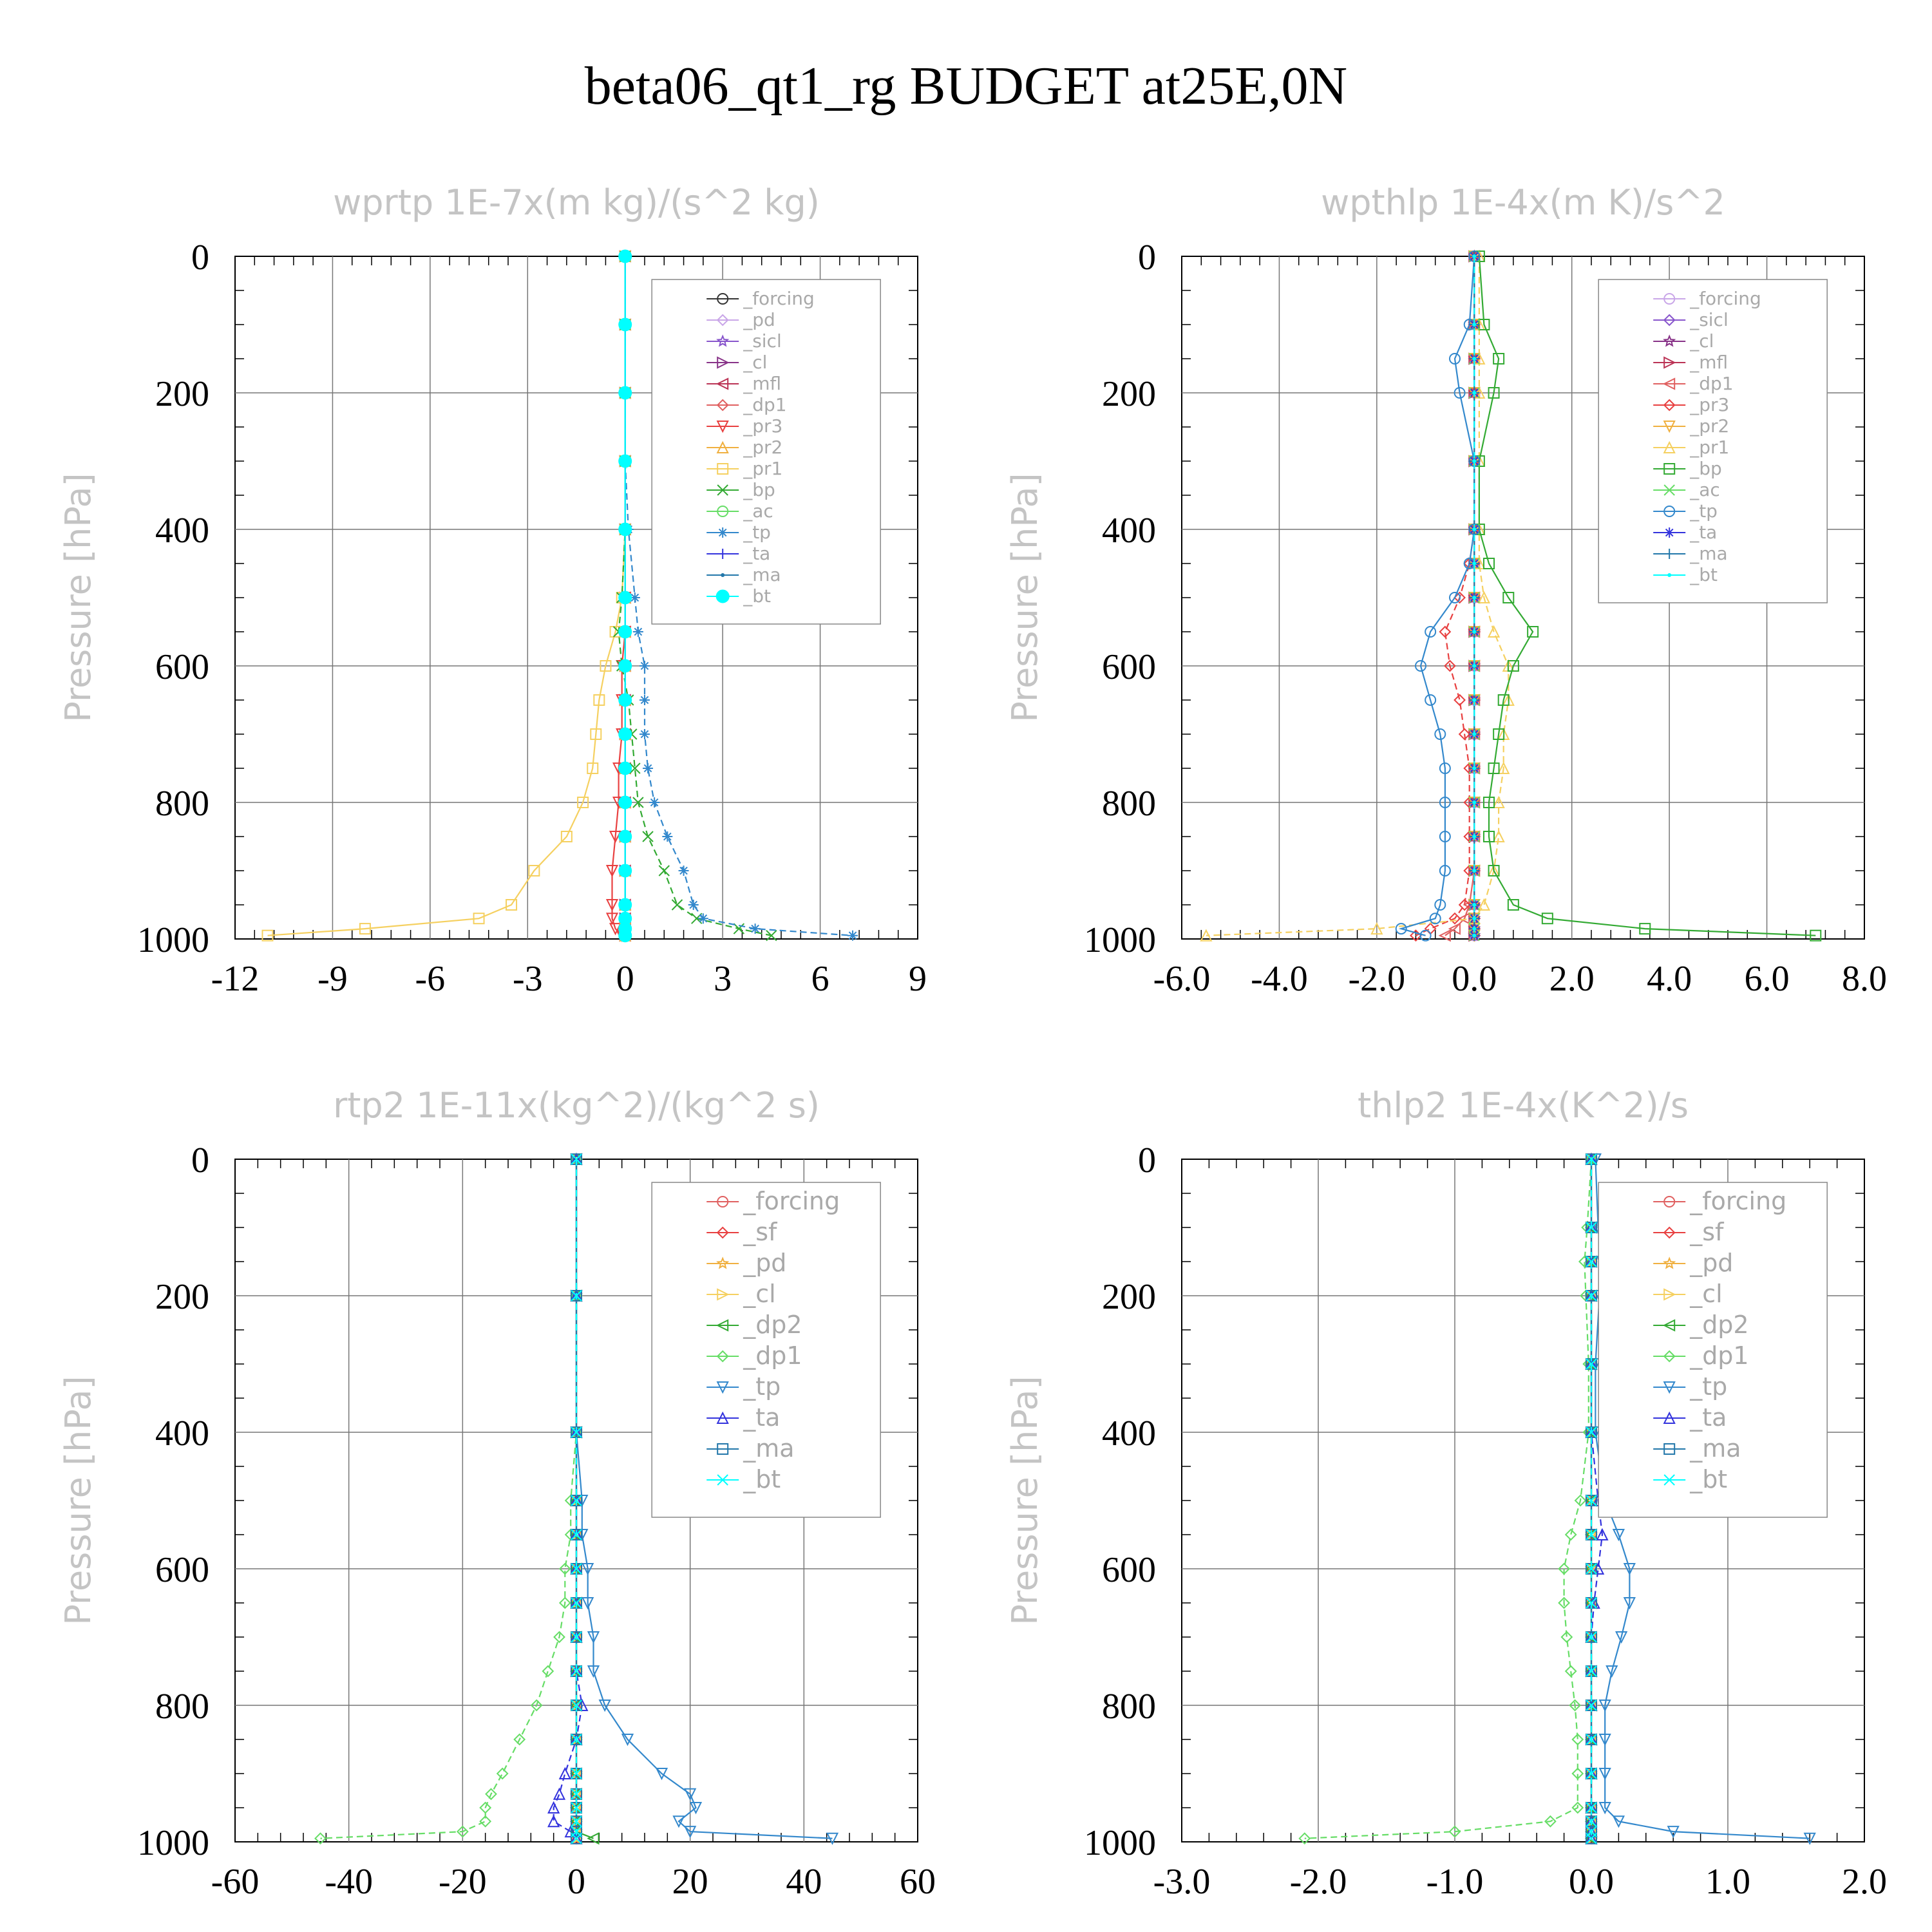  What do you see at coordinates (1129, 804) in the screenshot?
I see `y-tick-label: 800` at bounding box center [1129, 804].